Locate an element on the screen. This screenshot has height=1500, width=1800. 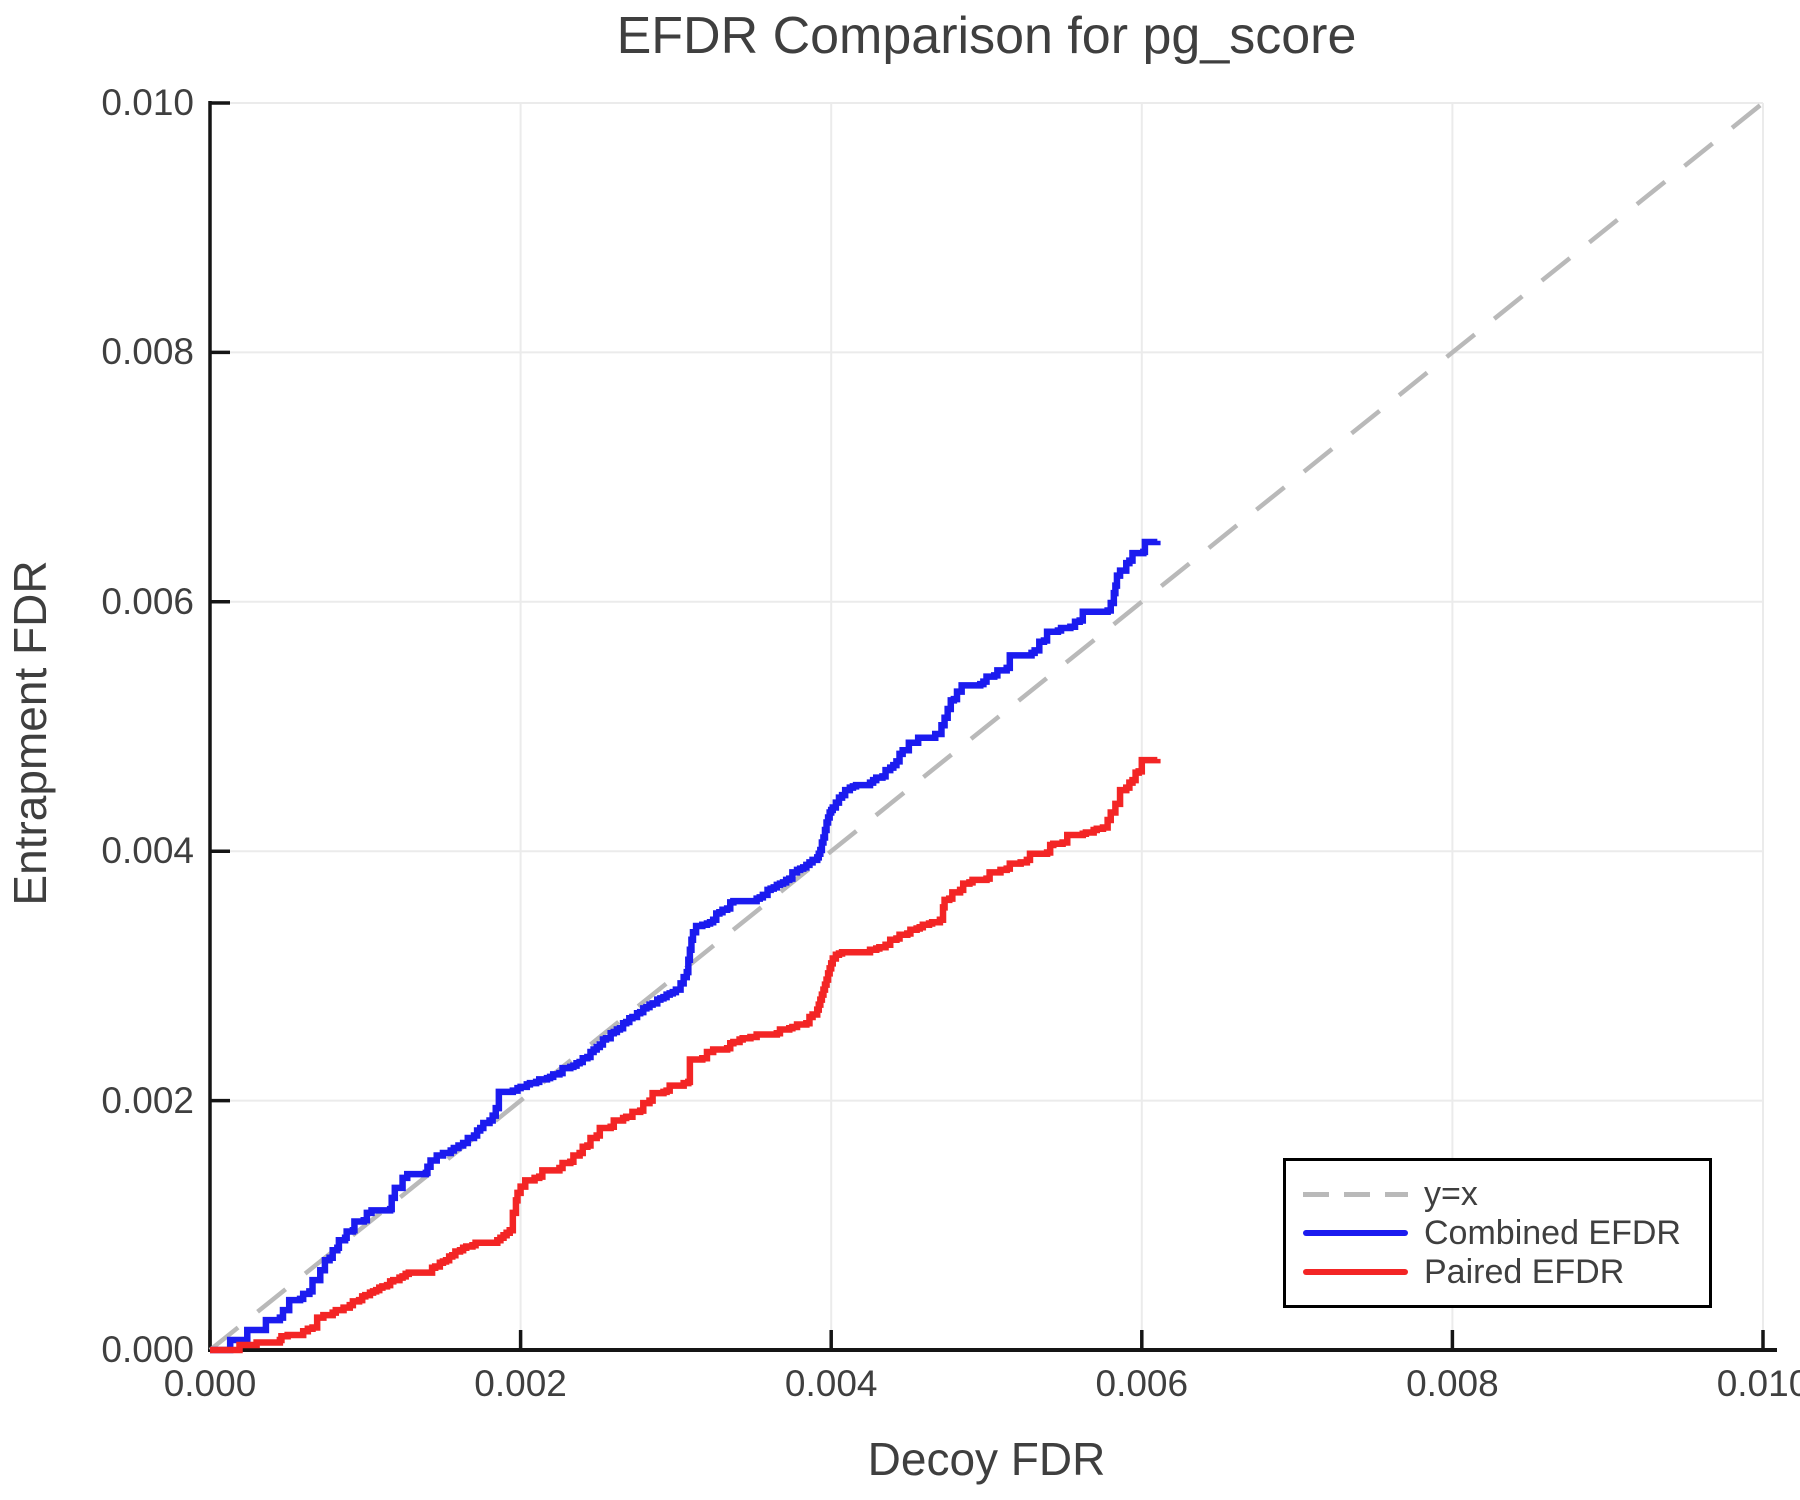
x-tick-label: 0.010 is located at coordinates (1758, 1383).